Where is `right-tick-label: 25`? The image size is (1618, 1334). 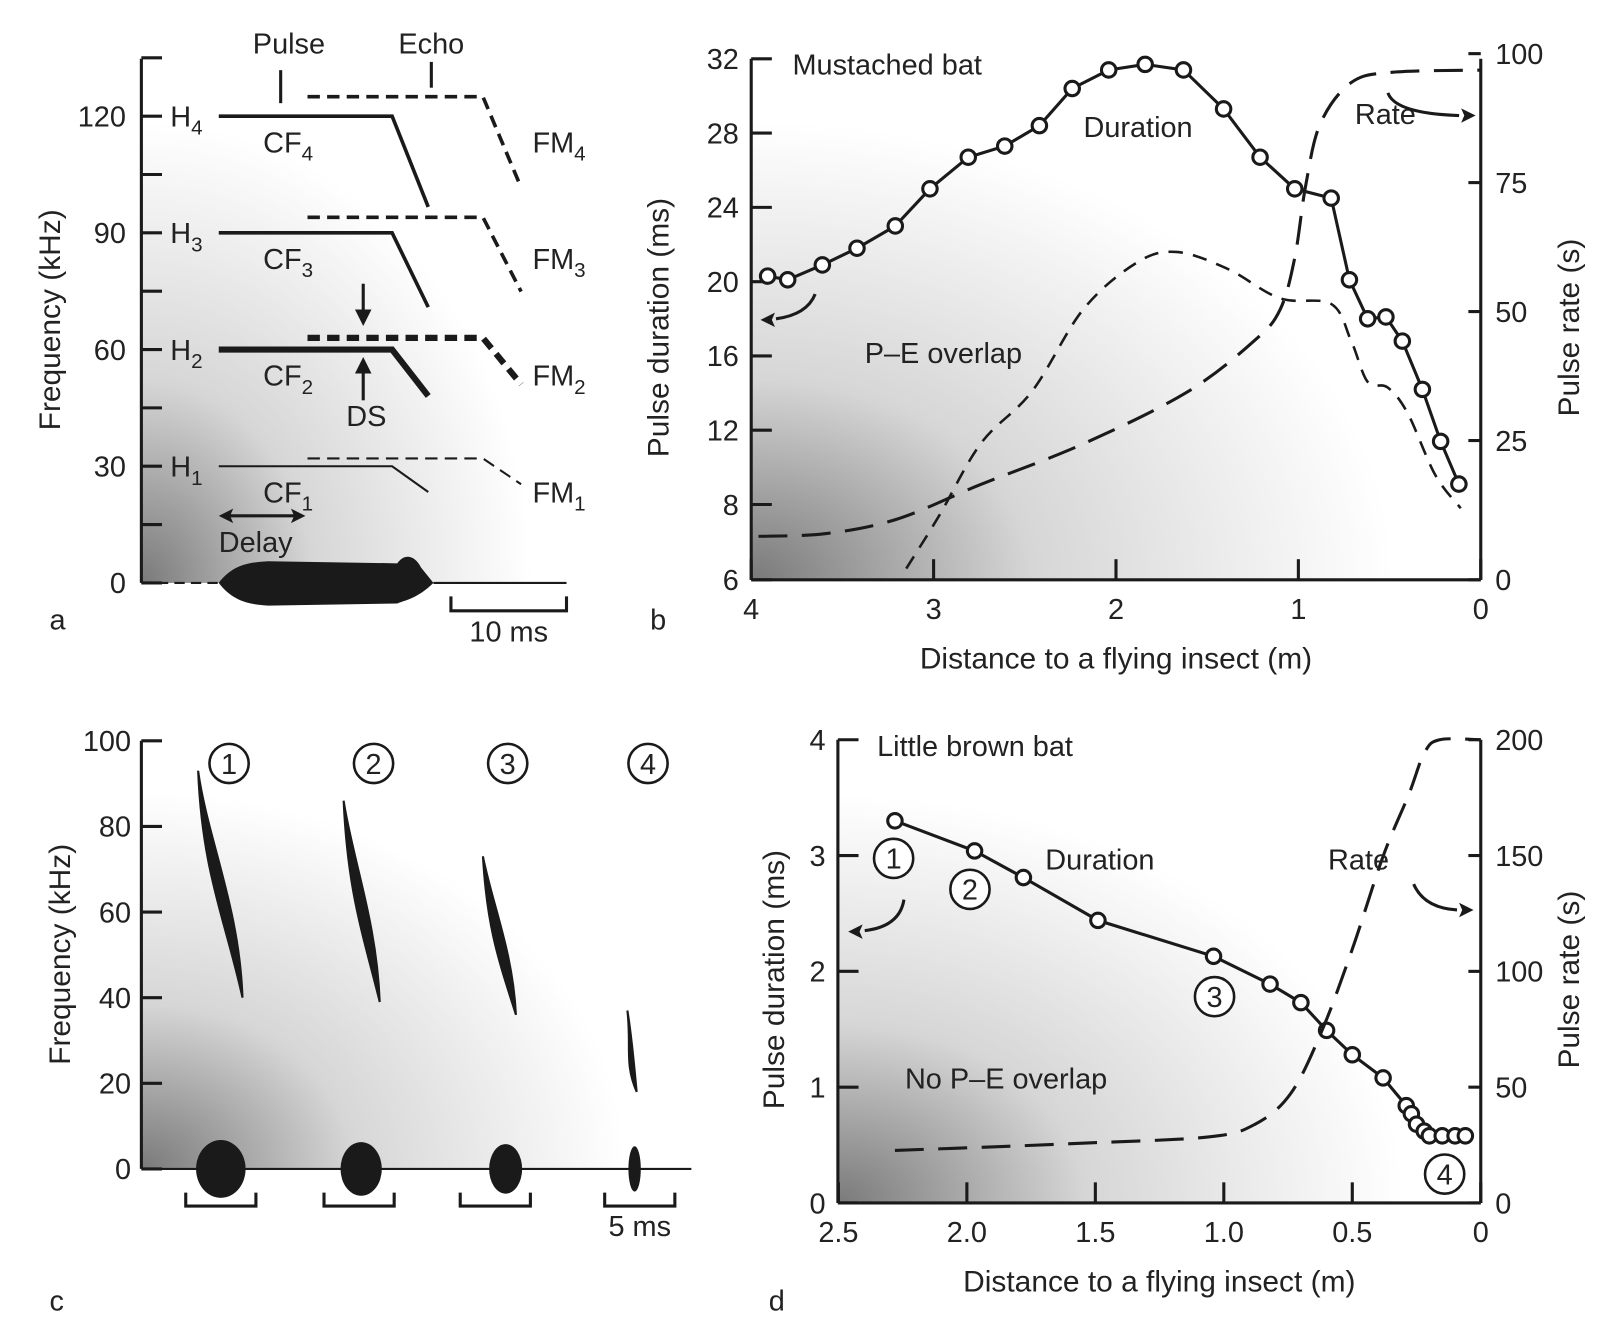
right-tick-label: 25 is located at coordinates (1511, 442).